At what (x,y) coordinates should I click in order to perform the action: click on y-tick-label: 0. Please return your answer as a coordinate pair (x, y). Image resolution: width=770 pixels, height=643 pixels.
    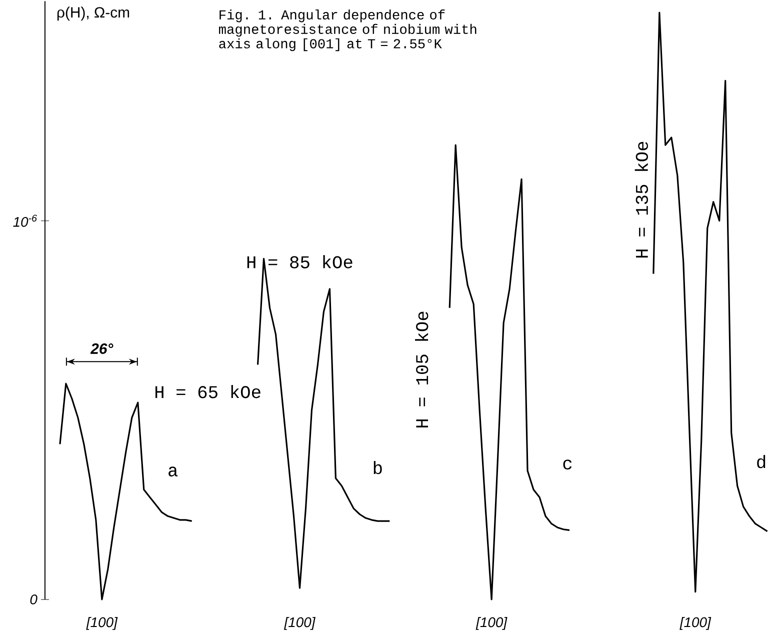
    Looking at the image, I should click on (34, 599).